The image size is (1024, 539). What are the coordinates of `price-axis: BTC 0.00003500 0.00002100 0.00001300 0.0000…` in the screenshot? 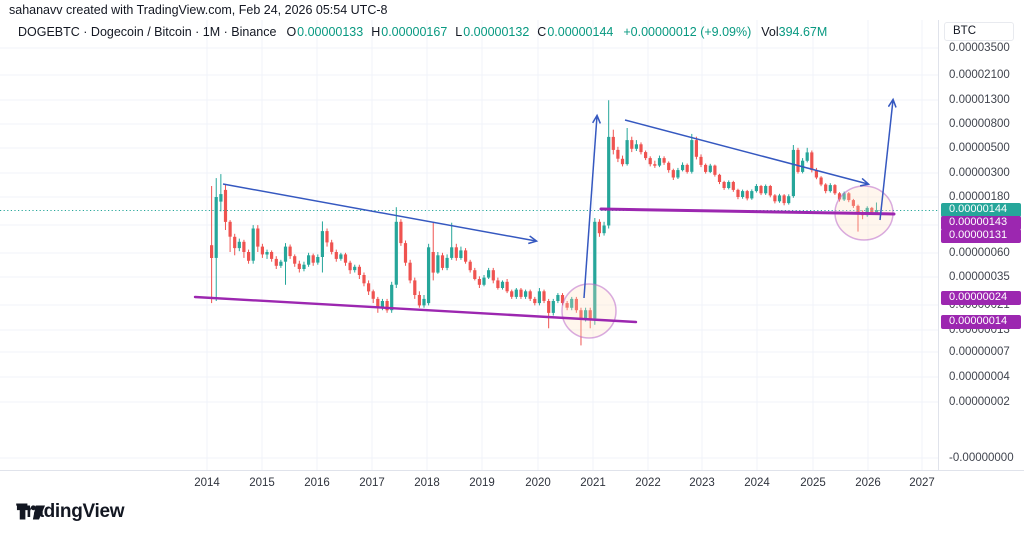 It's located at (981, 245).